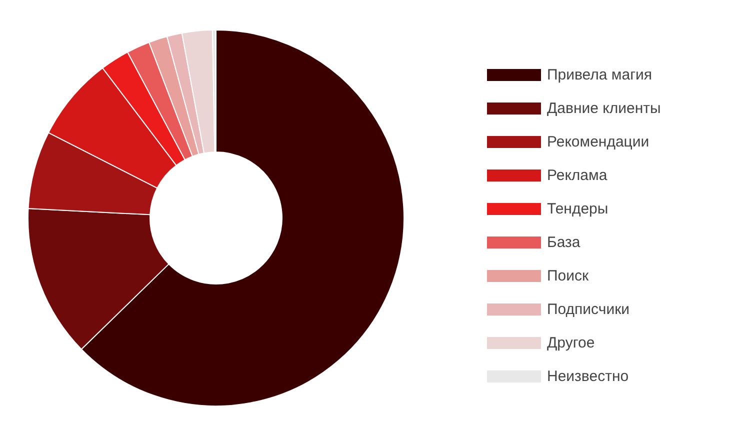 This screenshot has height=435, width=750. Describe the element at coordinates (588, 376) in the screenshot. I see `legend-label: Неизвестно` at that location.